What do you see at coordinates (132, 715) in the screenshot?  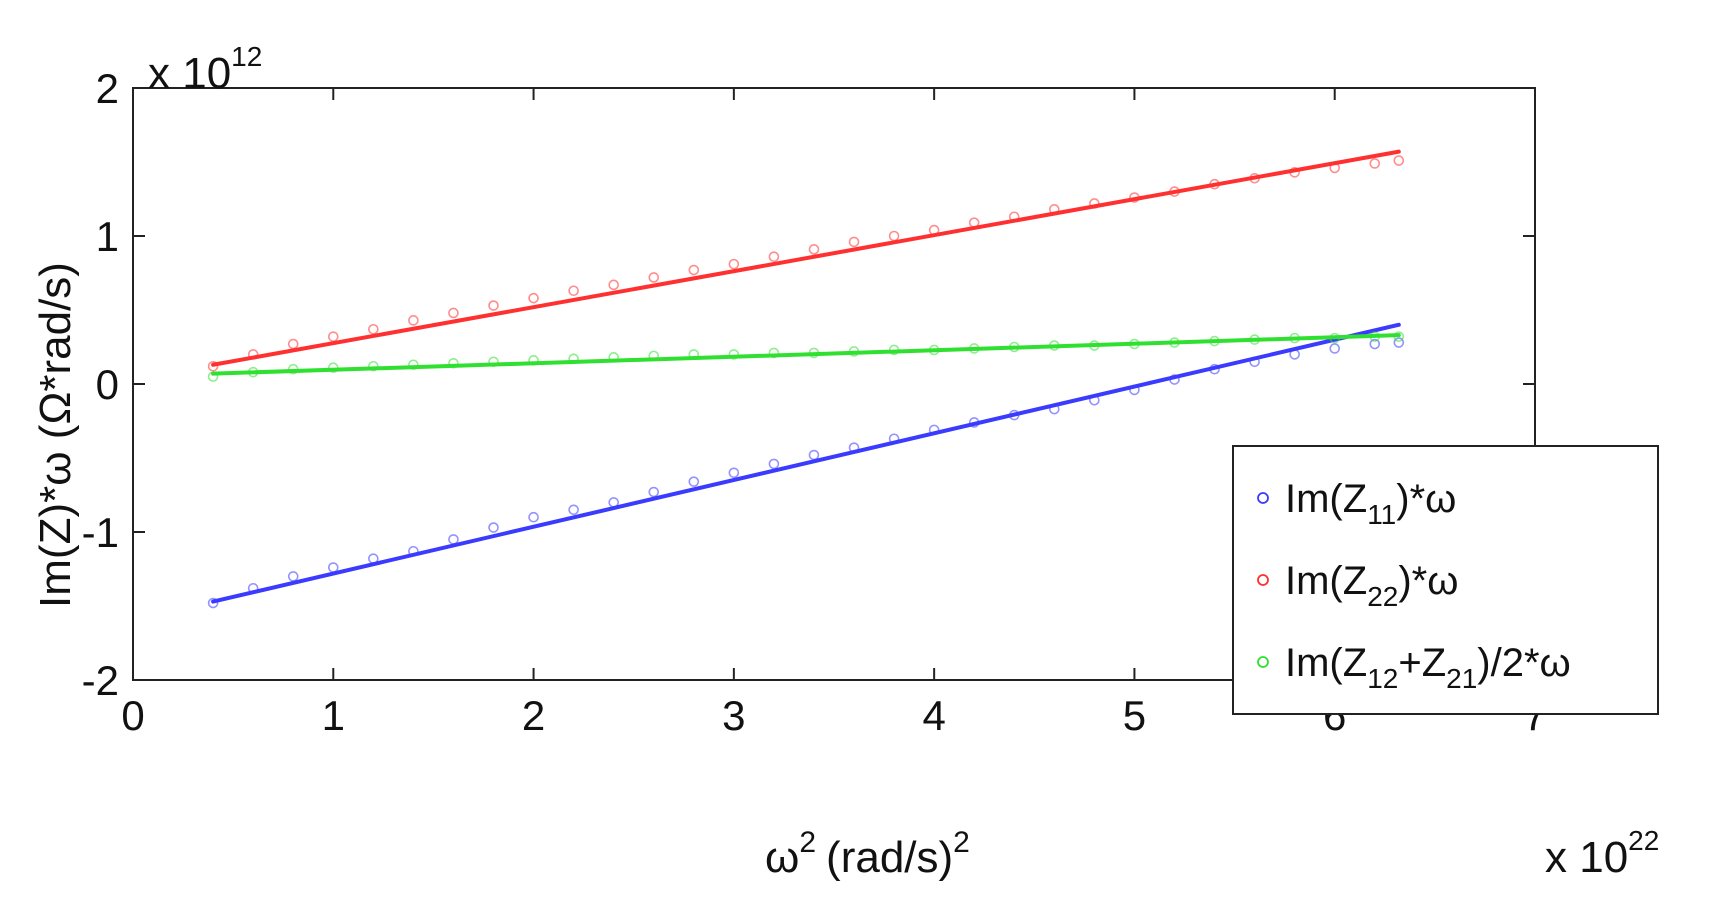 I see `x-tick-label: 0` at bounding box center [132, 715].